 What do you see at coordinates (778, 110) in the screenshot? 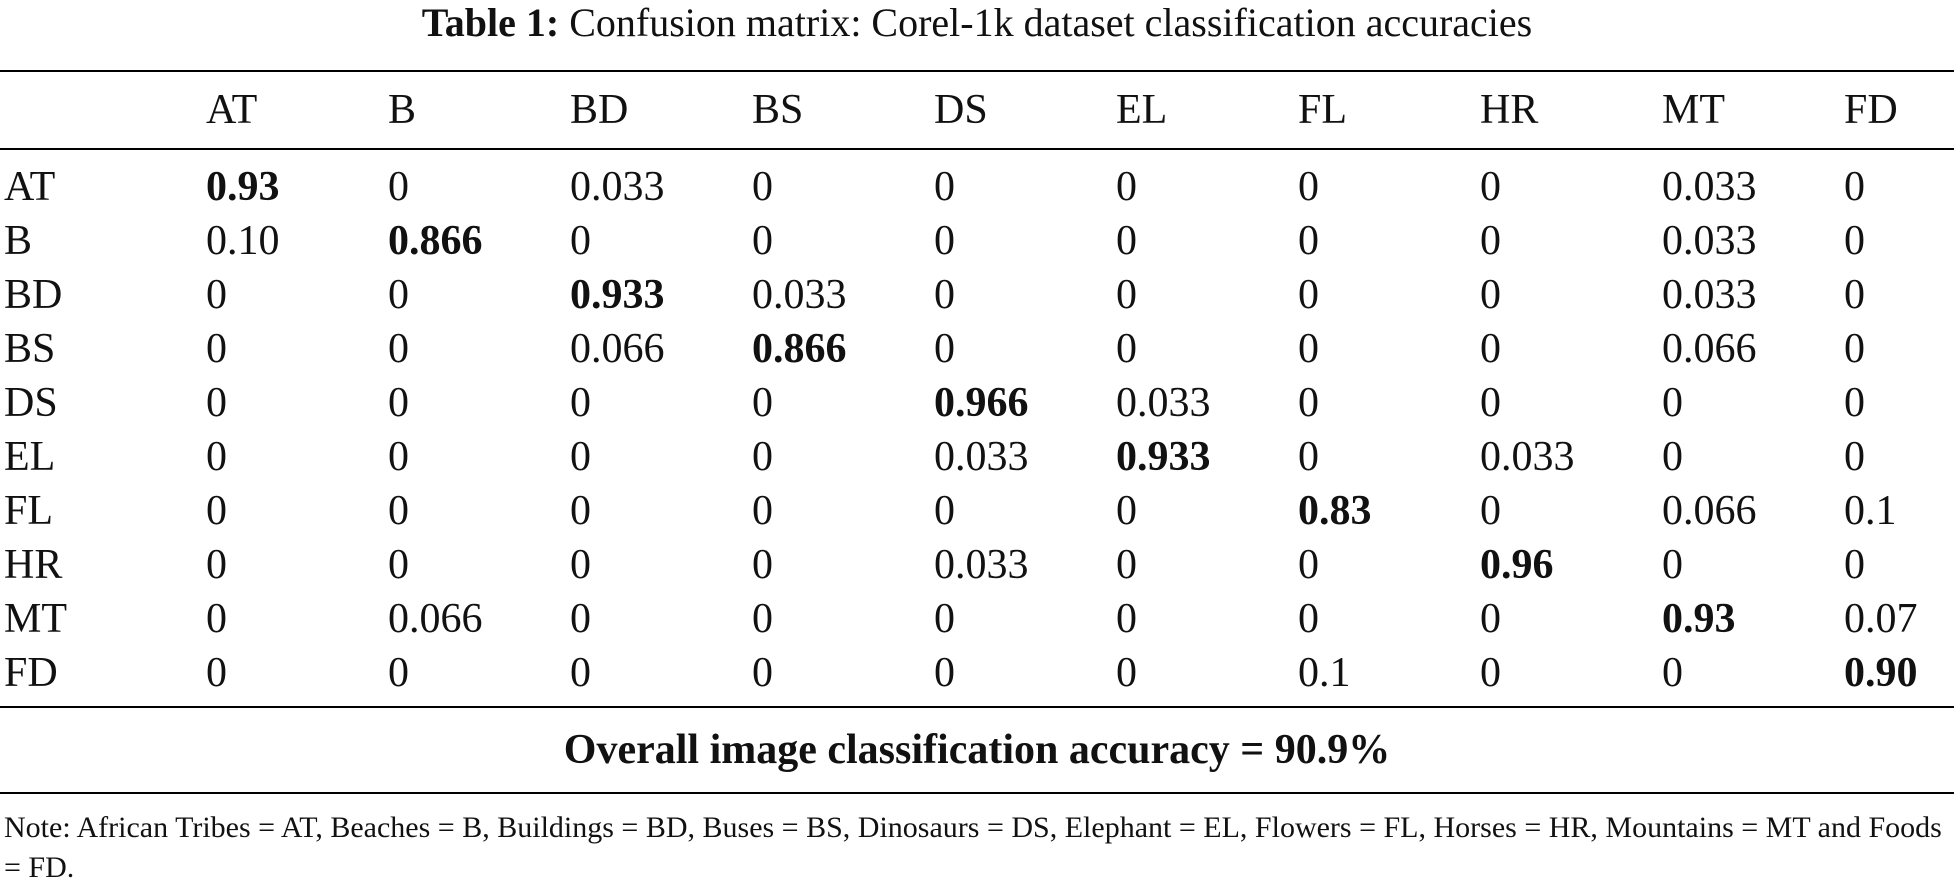
I see `column-header: BS` at bounding box center [778, 110].